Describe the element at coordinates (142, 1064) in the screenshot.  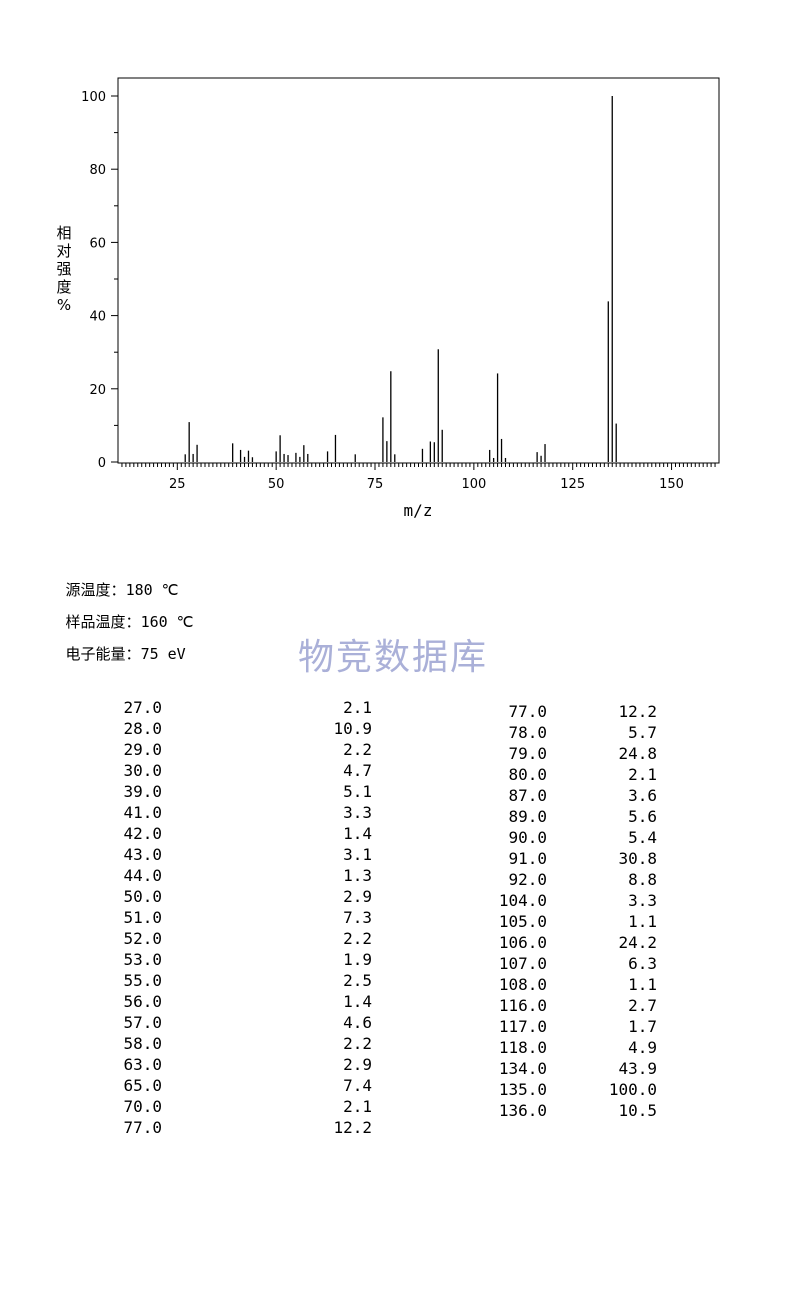
I see `mz-value: 63.0` at that location.